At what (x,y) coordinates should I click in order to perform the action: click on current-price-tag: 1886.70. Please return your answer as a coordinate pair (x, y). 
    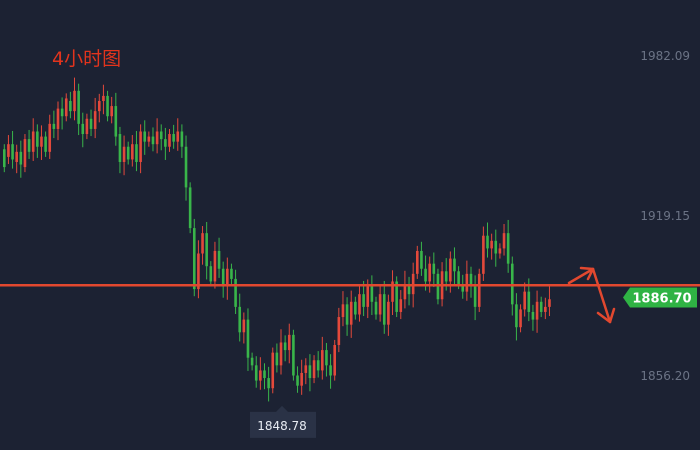
    Looking at the image, I should click on (660, 297).